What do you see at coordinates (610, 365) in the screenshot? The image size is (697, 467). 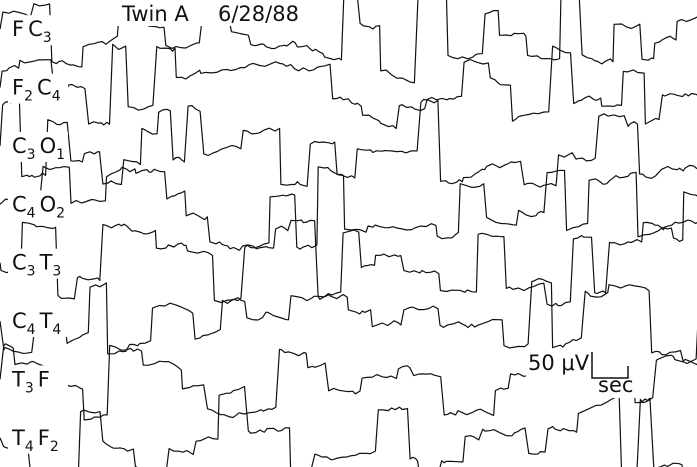 I see `scale-bracket` at bounding box center [610, 365].